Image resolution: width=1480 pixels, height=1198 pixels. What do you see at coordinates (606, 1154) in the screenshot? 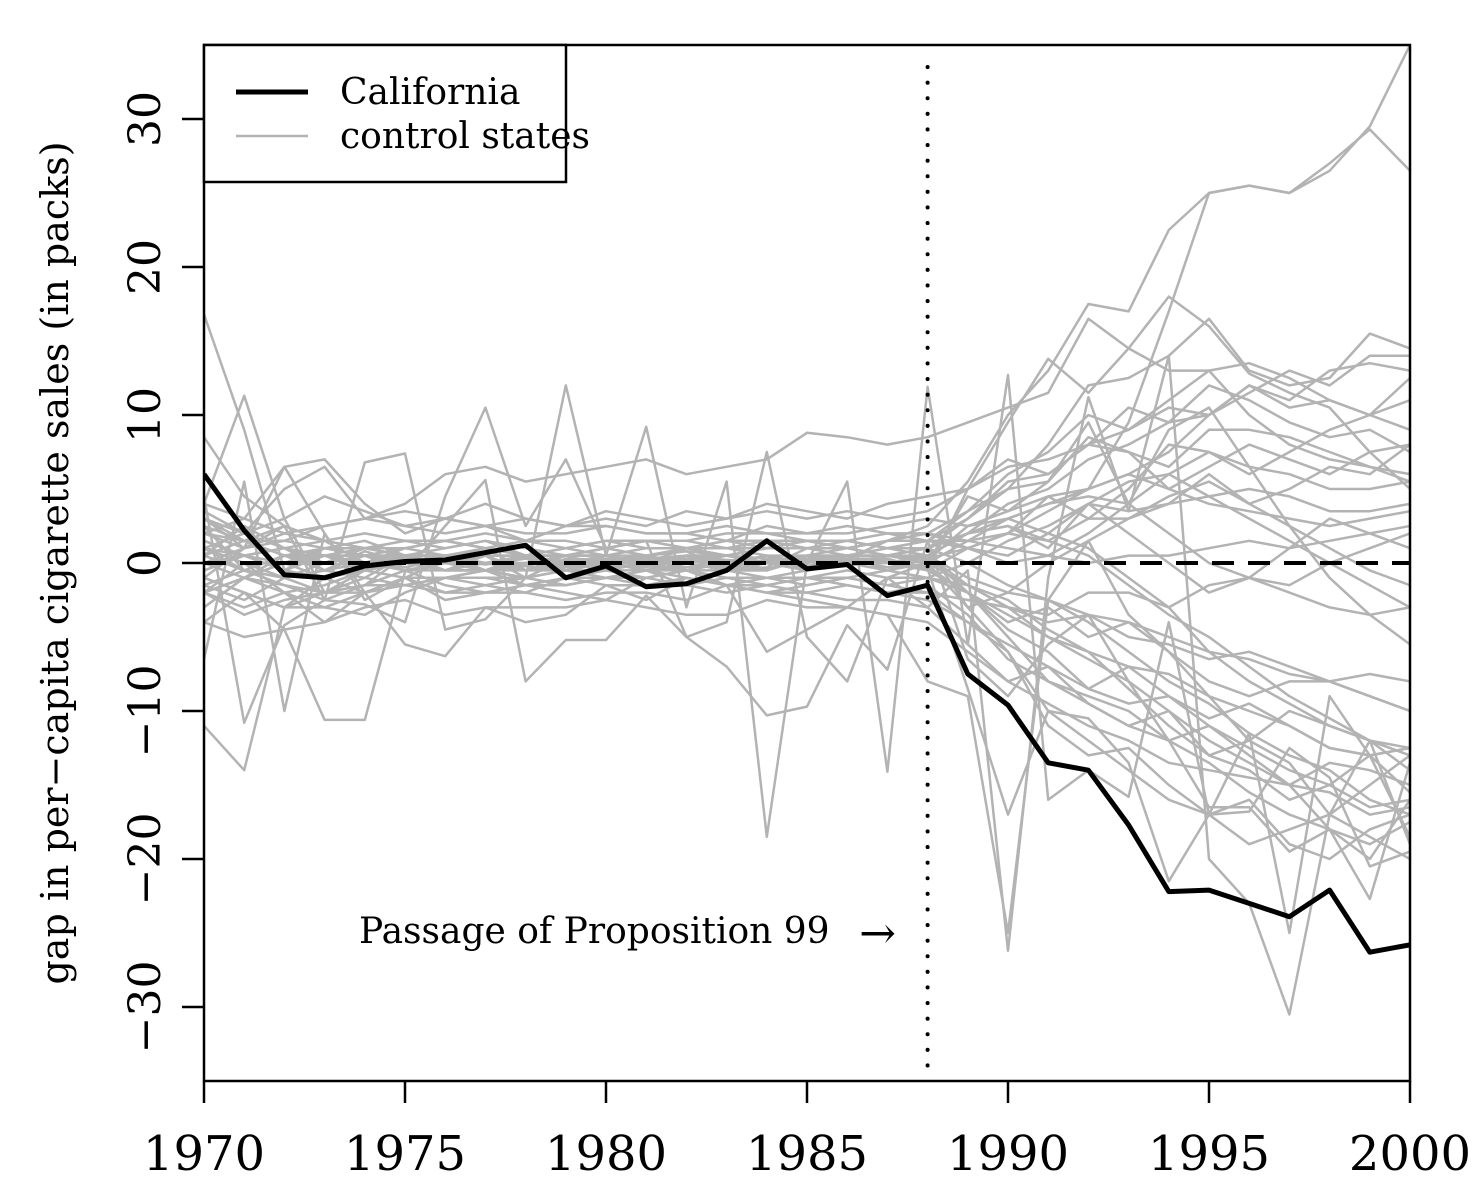
I see `x-tick-label-1980: 1980` at bounding box center [606, 1154].